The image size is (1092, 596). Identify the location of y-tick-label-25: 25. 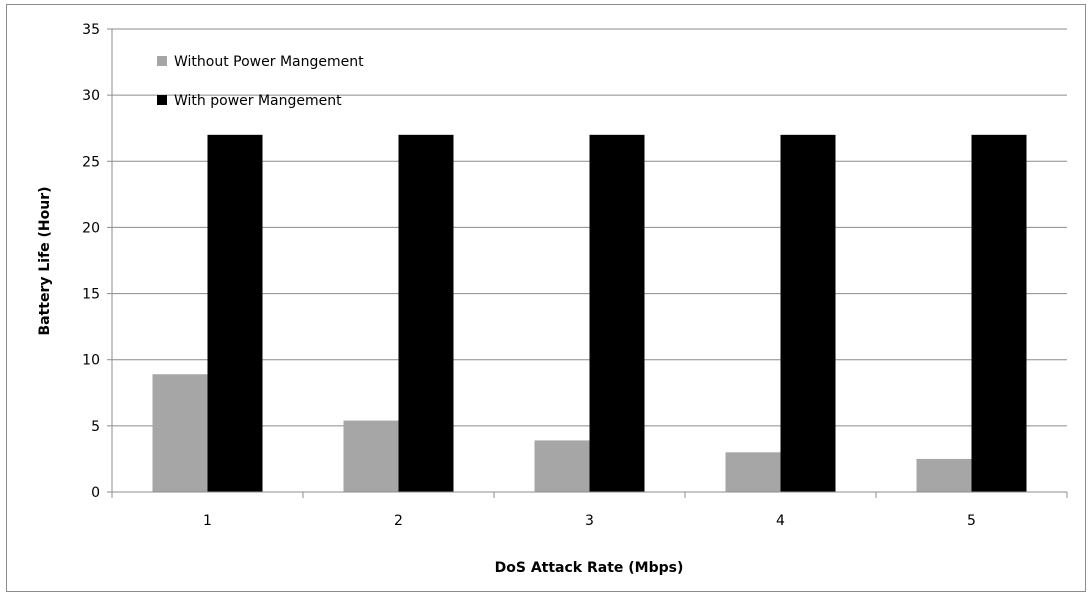
(91, 162).